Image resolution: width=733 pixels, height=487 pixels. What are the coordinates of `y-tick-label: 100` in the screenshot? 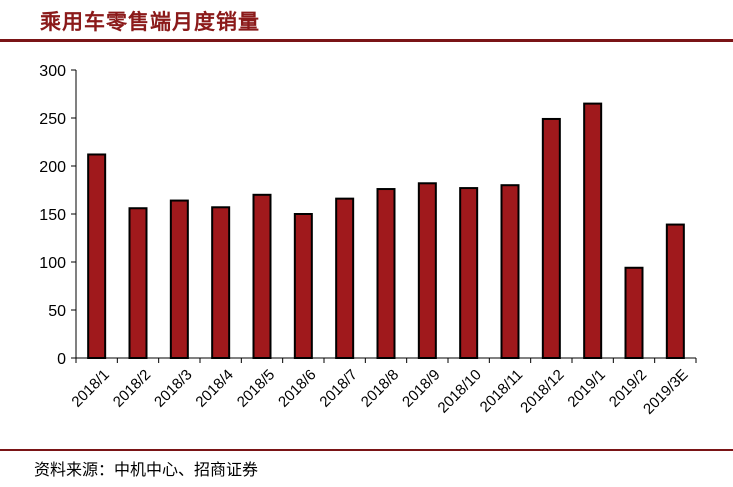 It's located at (52, 263).